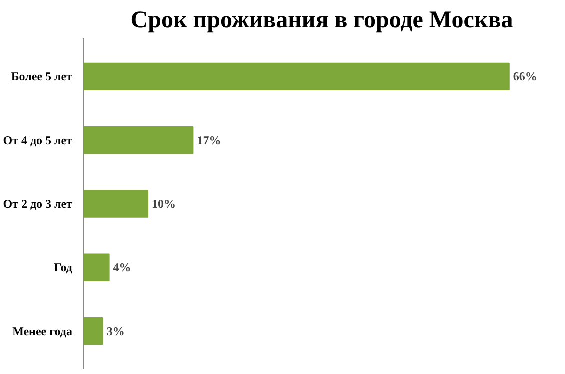  Describe the element at coordinates (525, 77) in the screenshot. I see `data-label: 66%` at that location.